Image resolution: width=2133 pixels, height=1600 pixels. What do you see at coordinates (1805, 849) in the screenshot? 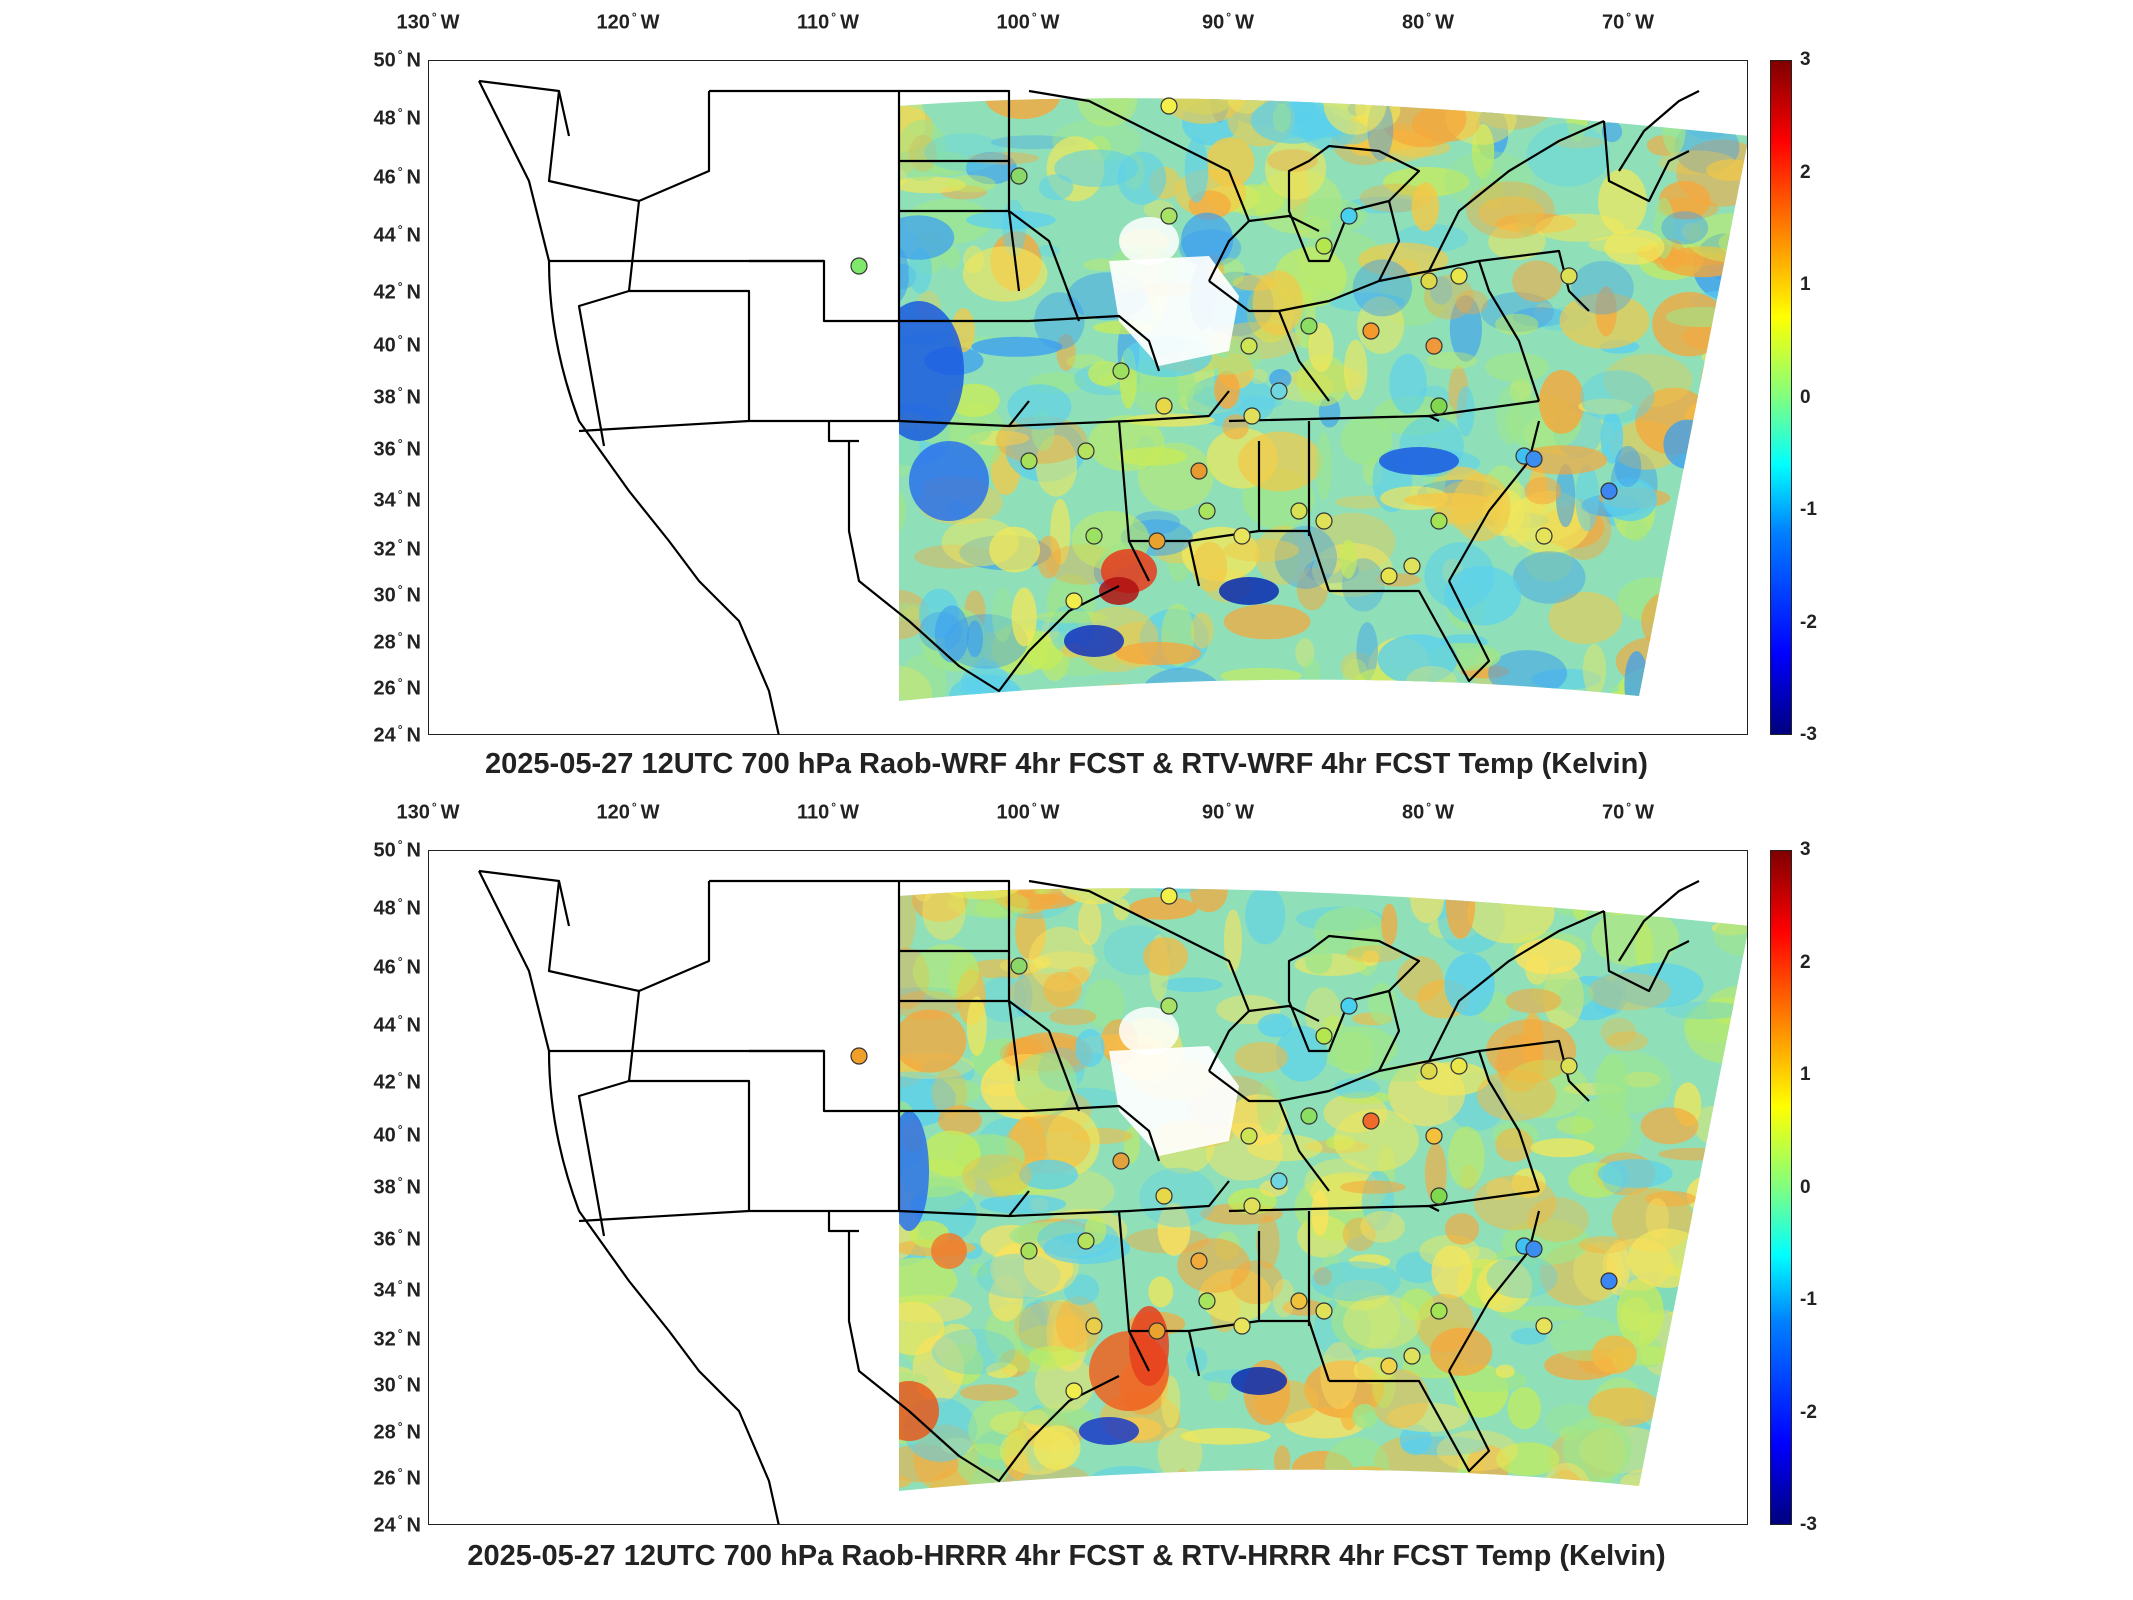
I see `colorbar-tick-label: 3` at bounding box center [1805, 849].